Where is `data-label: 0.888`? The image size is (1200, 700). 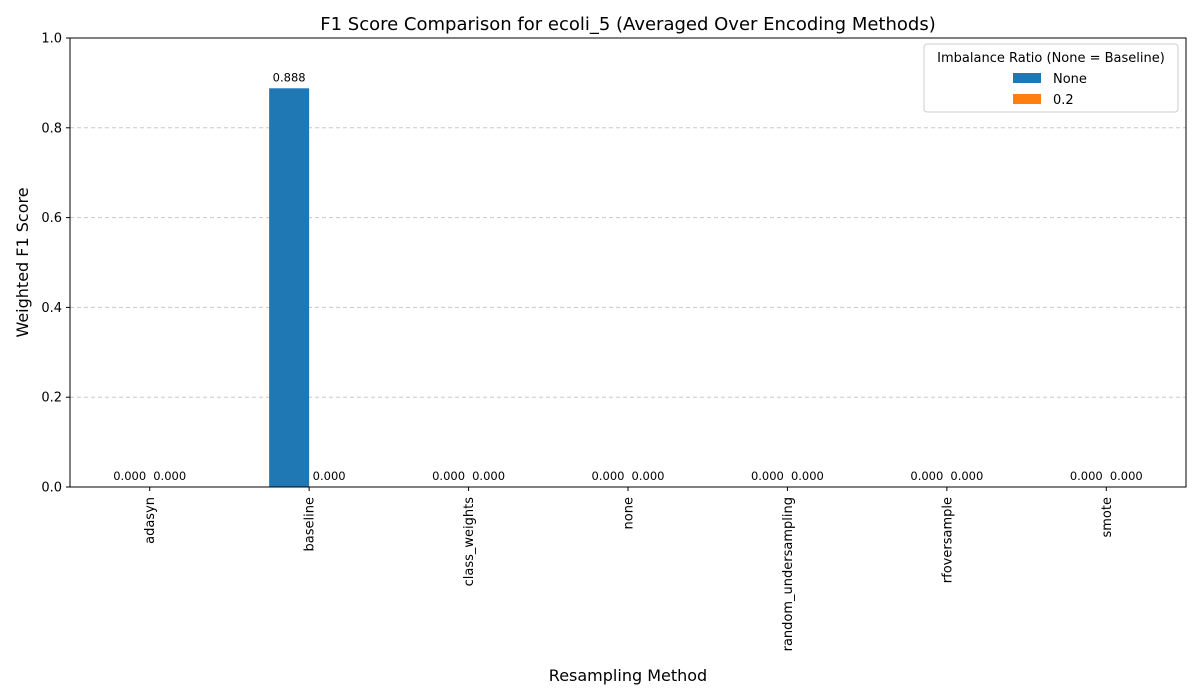
data-label: 0.888 is located at coordinates (289, 77).